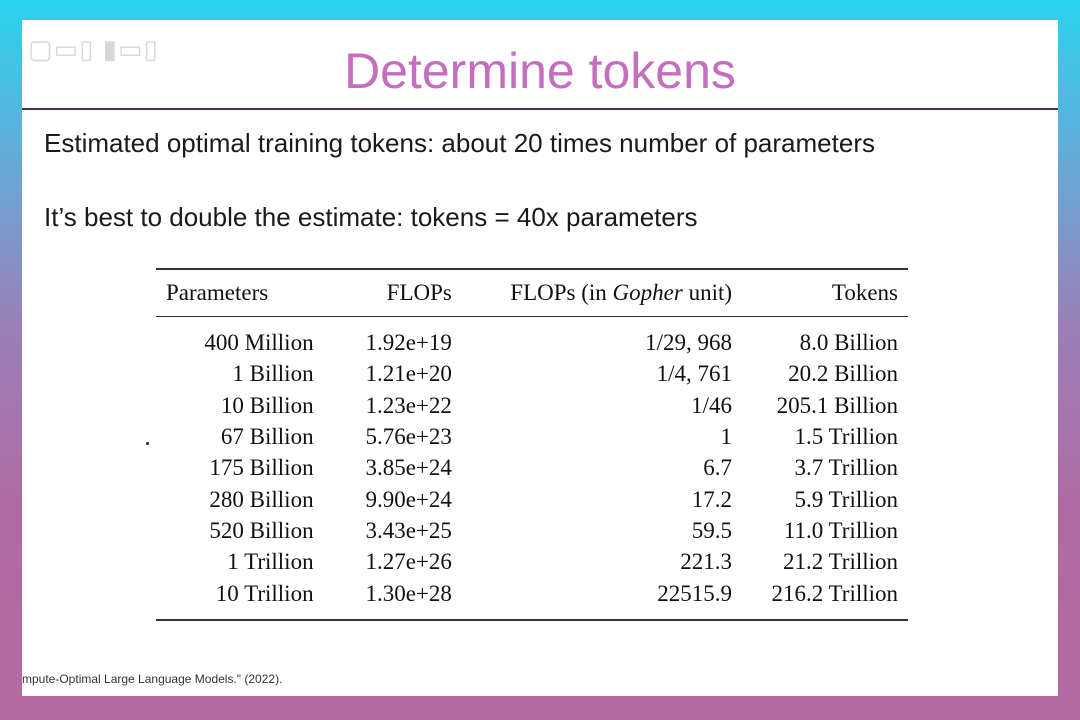 The image size is (1080, 720). Describe the element at coordinates (408, 405) in the screenshot. I see `cell-flops: 1.23e+22` at that location.